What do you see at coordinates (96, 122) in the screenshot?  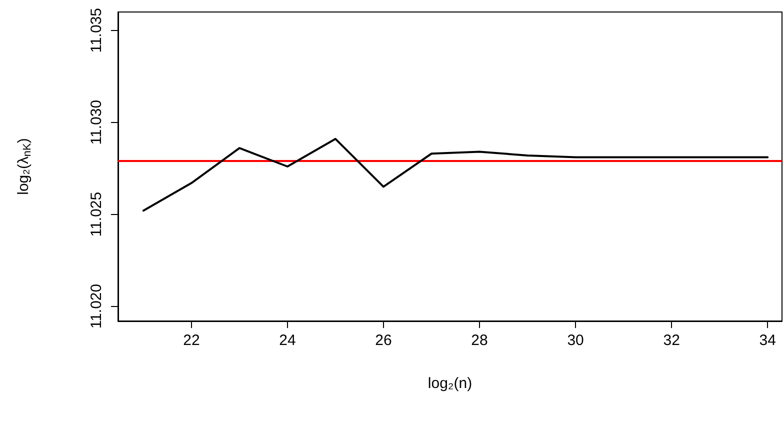 I see `y-tick-label: 11.030` at bounding box center [96, 122].